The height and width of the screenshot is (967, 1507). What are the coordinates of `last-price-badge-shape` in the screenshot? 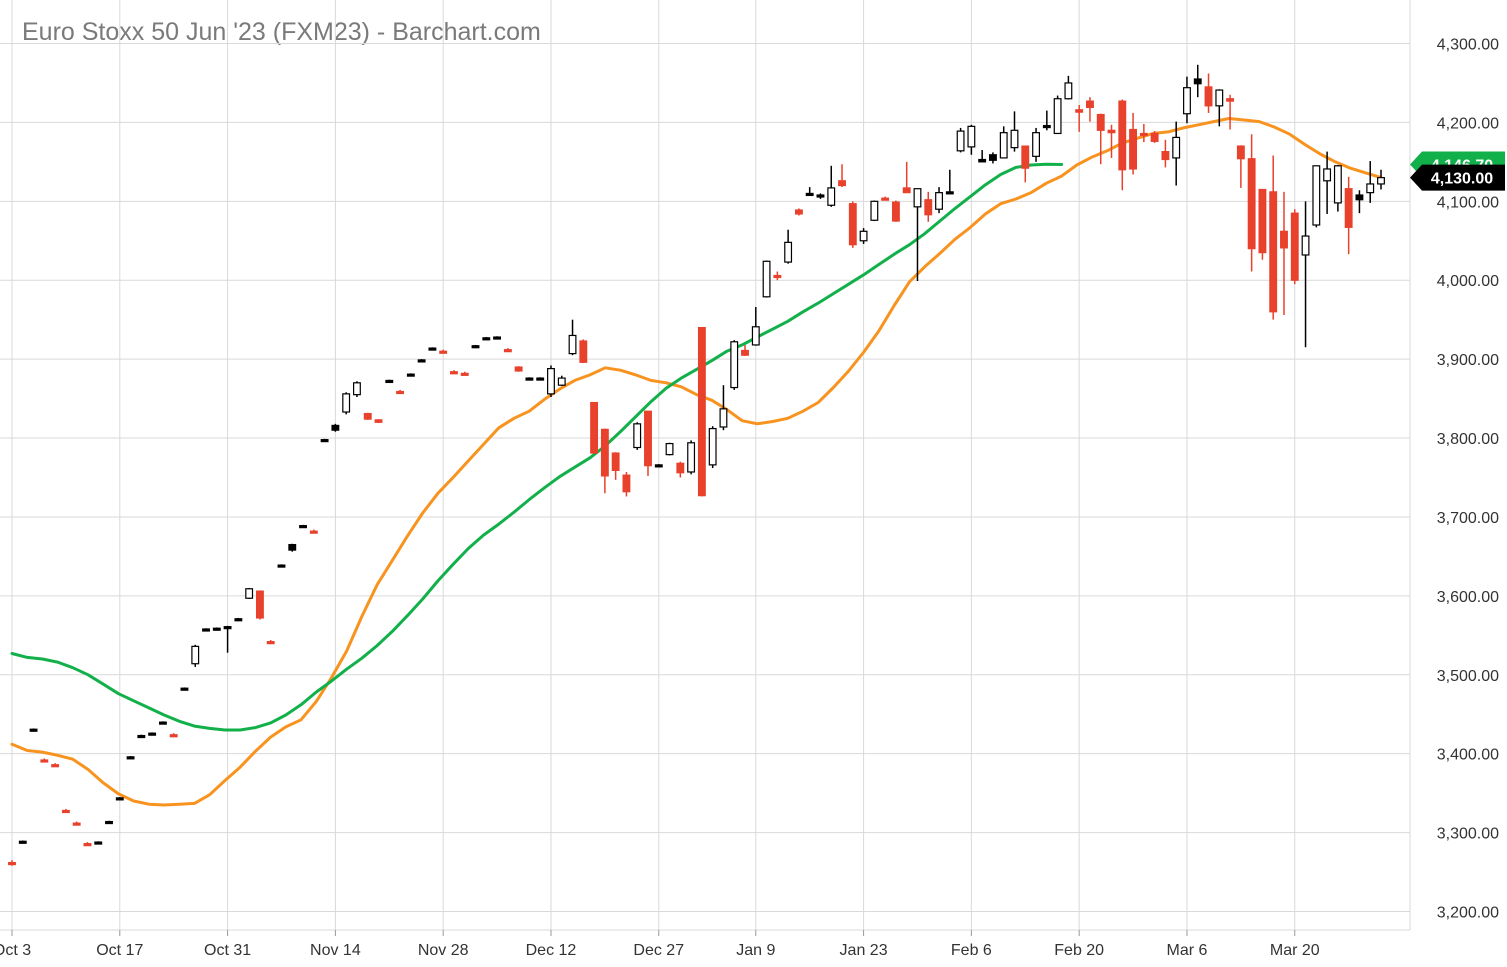 It's located at (1457, 177).